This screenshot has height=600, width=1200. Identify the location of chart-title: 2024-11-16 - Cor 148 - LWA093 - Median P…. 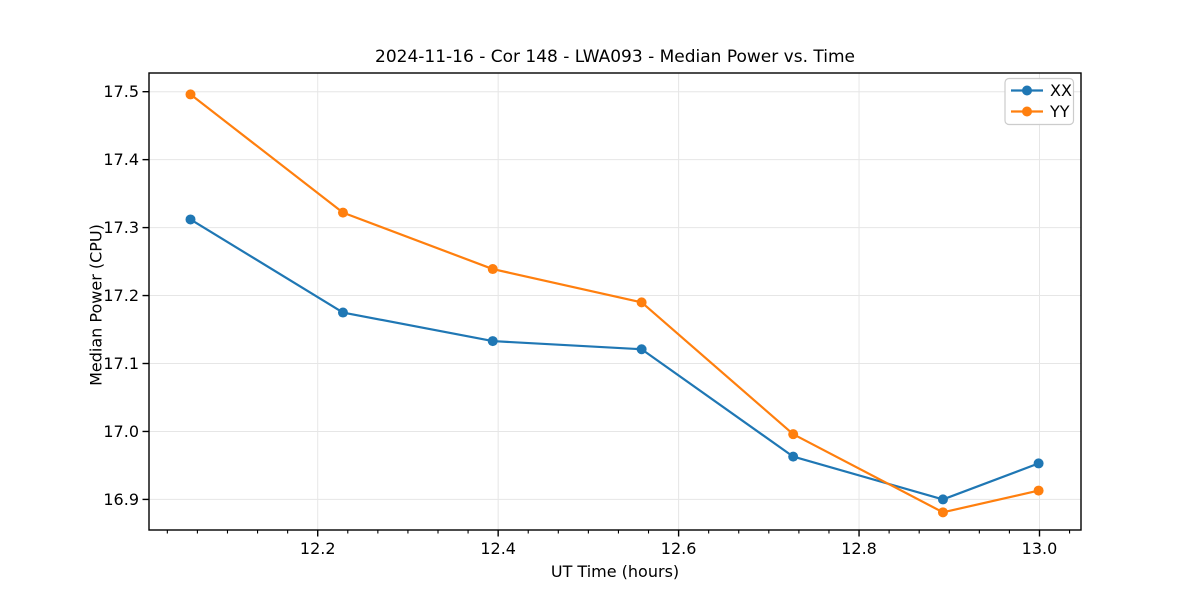
(615, 57).